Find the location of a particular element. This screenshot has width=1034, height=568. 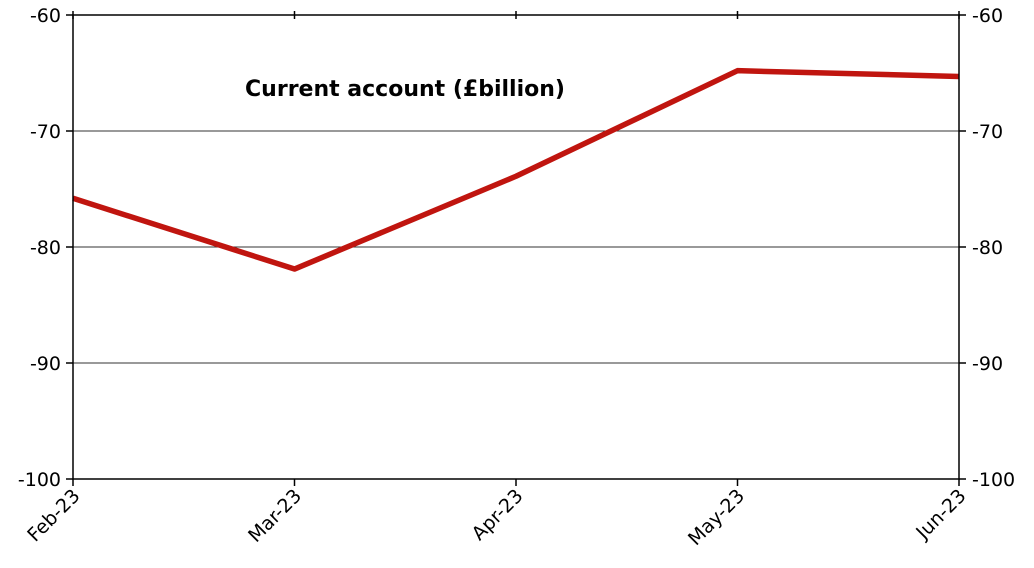

y-tick-label-right: -90 is located at coordinates (987, 364).